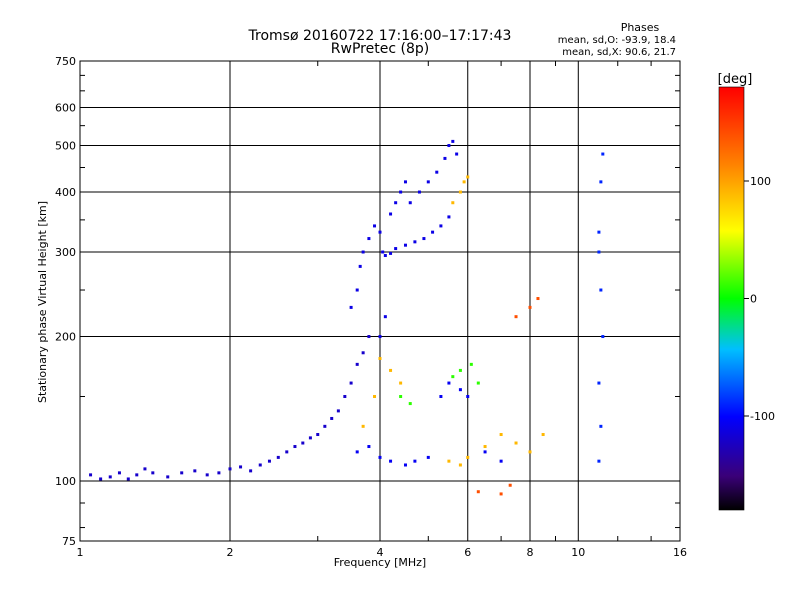 This screenshot has height=600, width=800. What do you see at coordinates (65, 337) in the screenshot?
I see `y-tick-label: 200` at bounding box center [65, 337].